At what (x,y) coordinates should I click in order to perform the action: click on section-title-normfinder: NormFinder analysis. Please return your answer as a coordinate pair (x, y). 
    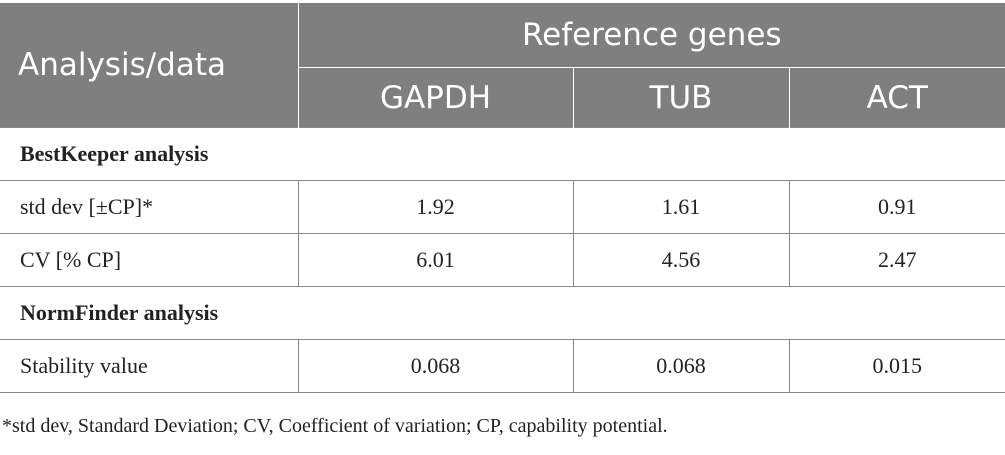
    Looking at the image, I should click on (502, 313).